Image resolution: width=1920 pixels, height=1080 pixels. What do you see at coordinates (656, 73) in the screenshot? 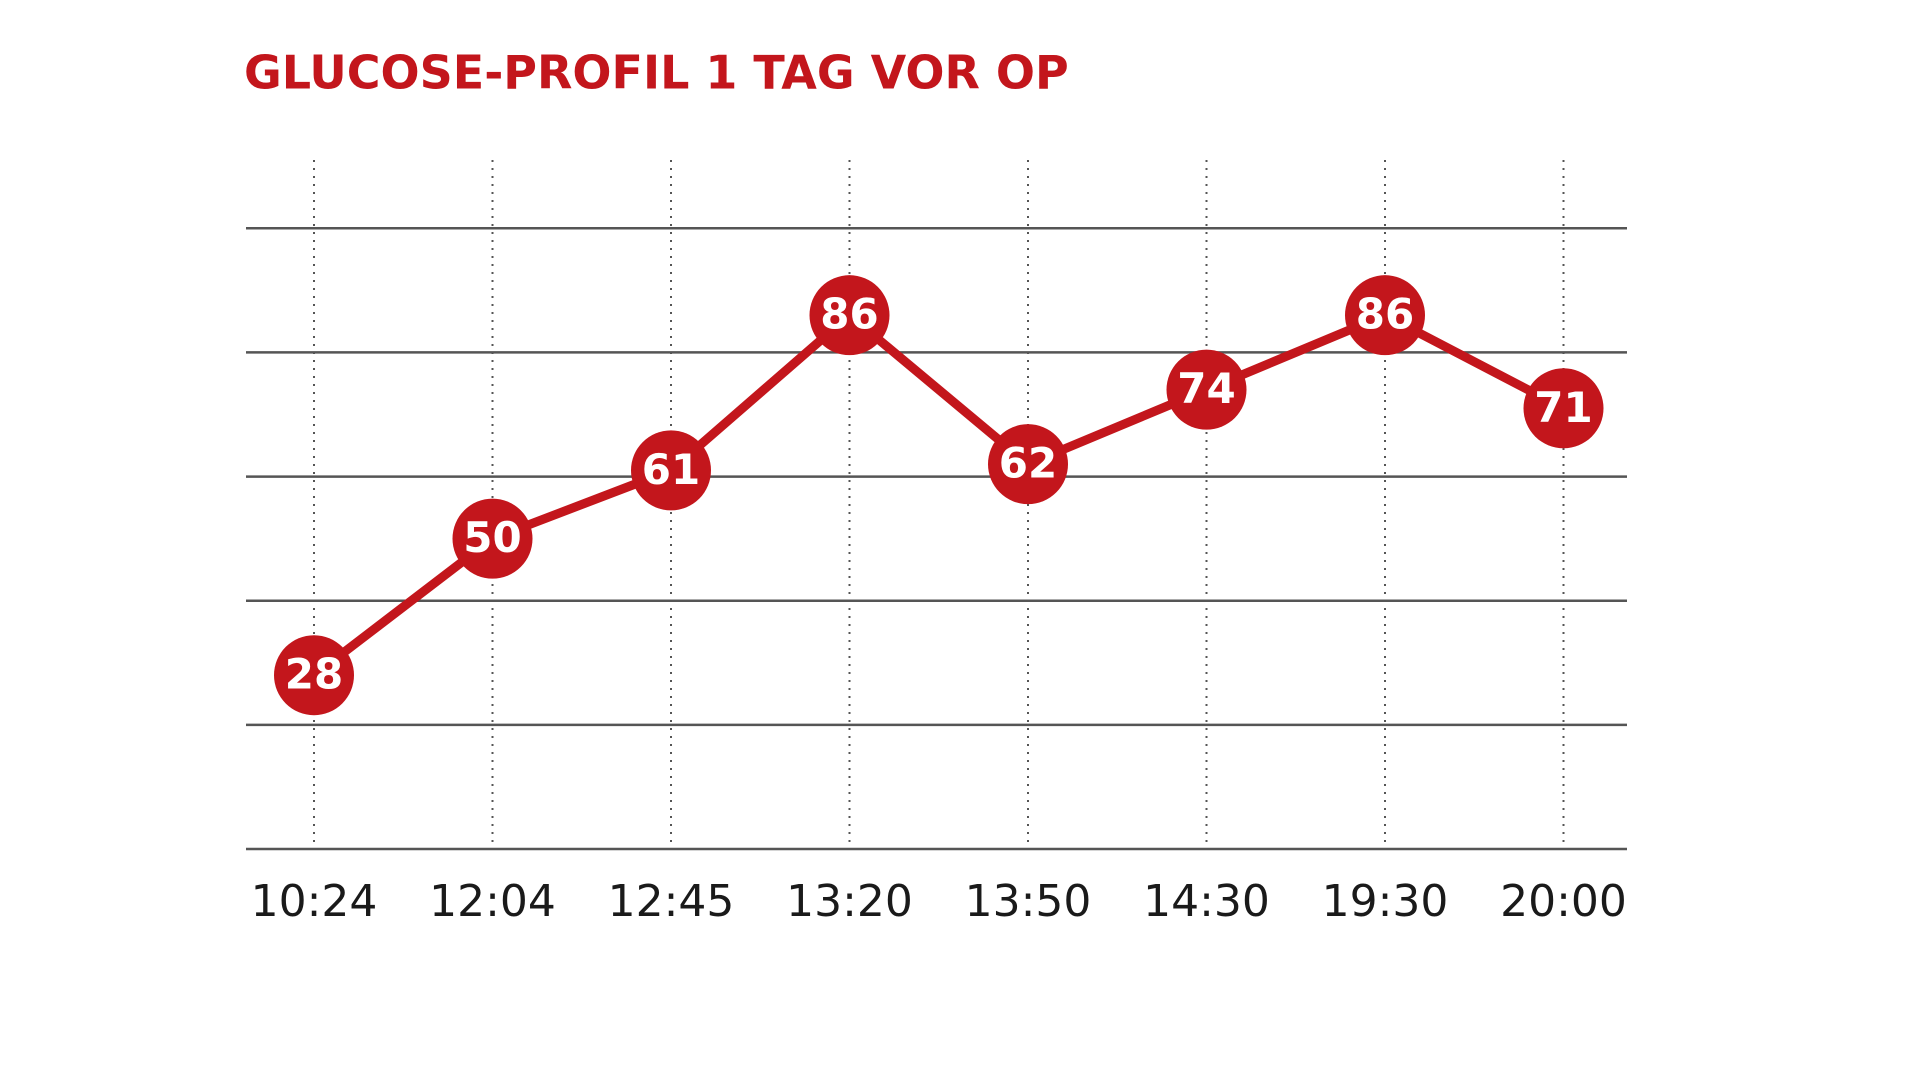
I see `chart-title: GLUCOSE-PROFIL 1 TAG VOR OP` at bounding box center [656, 73].